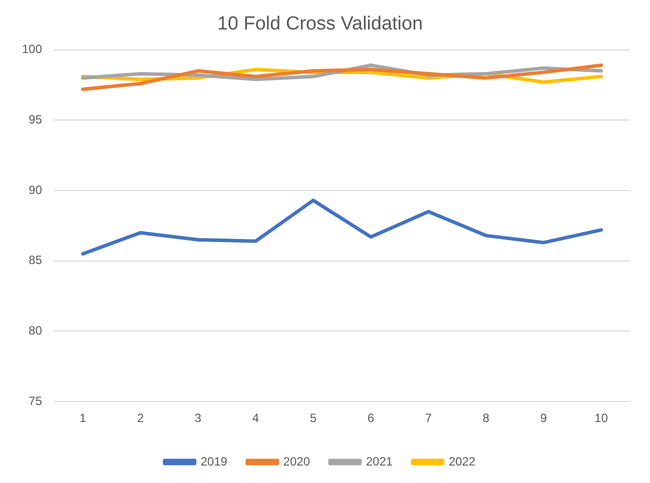 Image resolution: width=650 pixels, height=483 pixels. Describe the element at coordinates (544, 418) in the screenshot. I see `x-tick-label: 9` at that location.